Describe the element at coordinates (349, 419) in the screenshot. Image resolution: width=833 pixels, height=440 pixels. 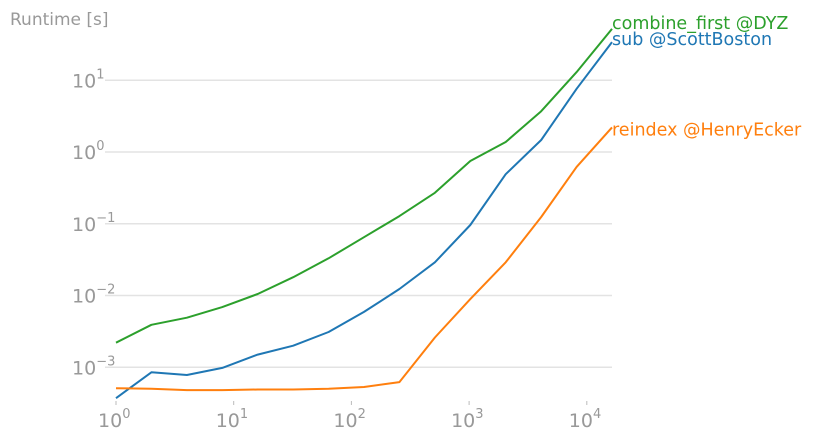
I see `x-tick-label: 10²` at that location.